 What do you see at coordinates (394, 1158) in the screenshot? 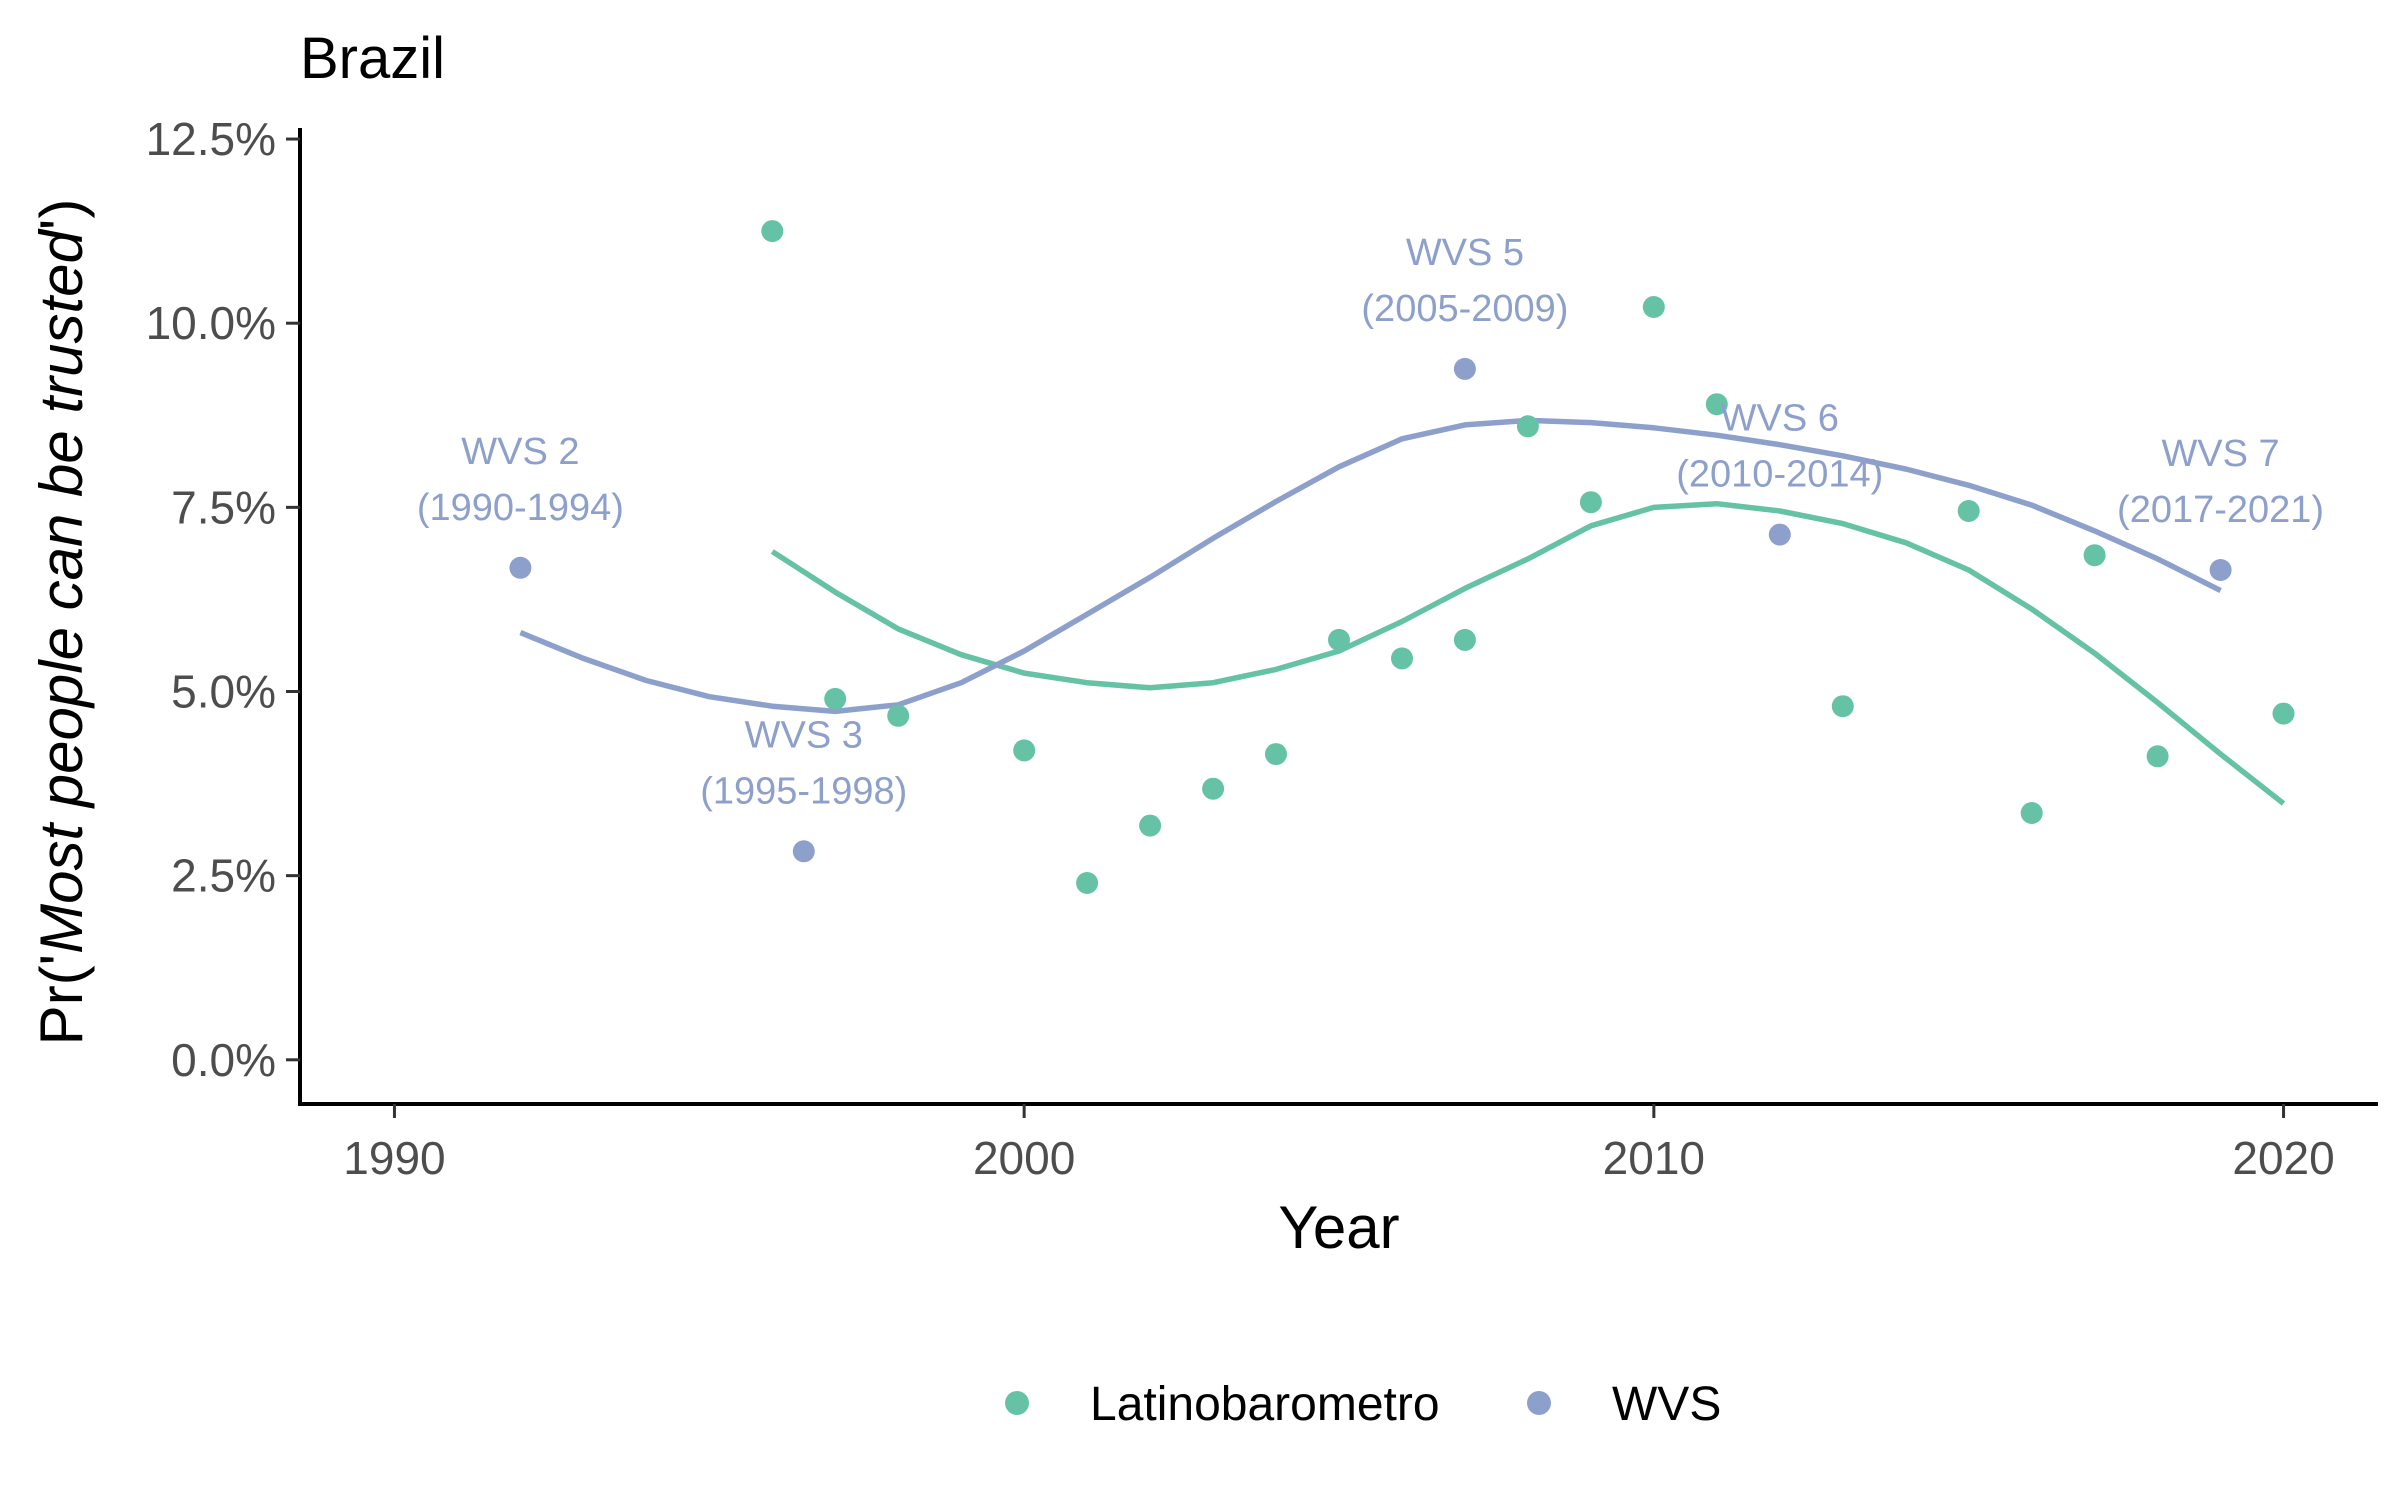
I see `x-tick-label: 1990` at bounding box center [394, 1158].